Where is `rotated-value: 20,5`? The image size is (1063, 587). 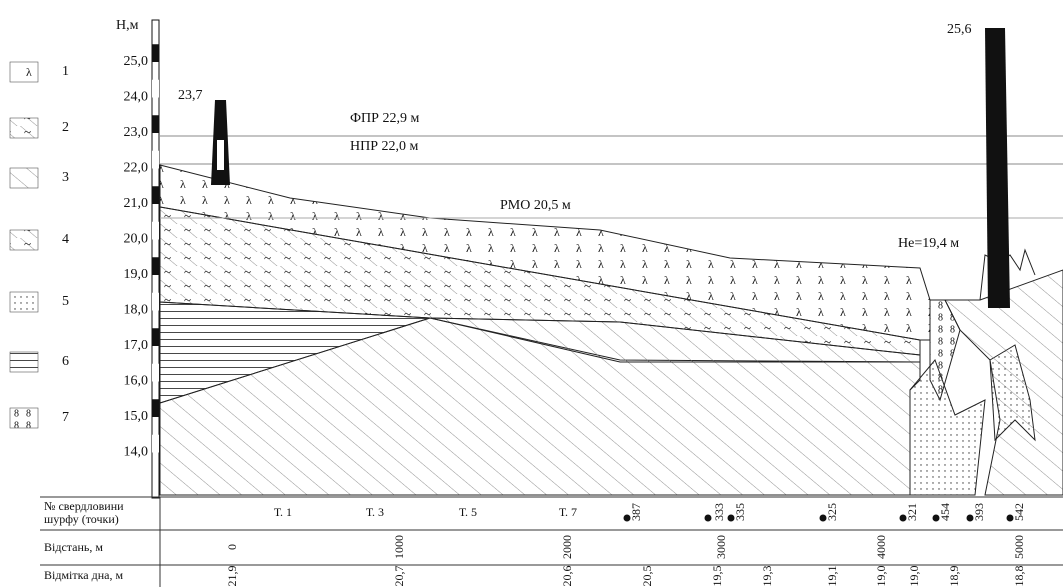
rotated-value: 20,5 is located at coordinates (647, 576).